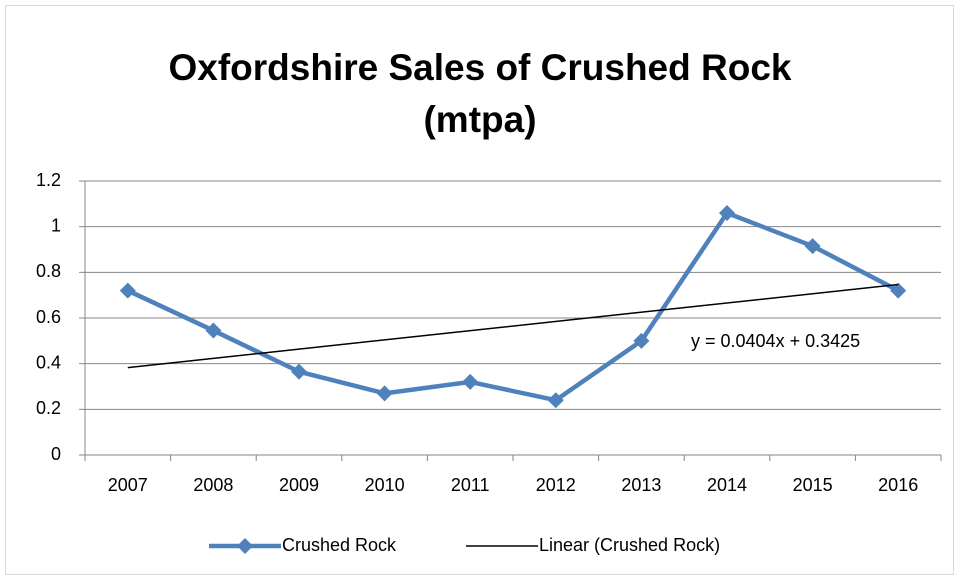 The height and width of the screenshot is (581, 959). I want to click on legend-label: Linear (Crushed Rock), so click(629, 545).